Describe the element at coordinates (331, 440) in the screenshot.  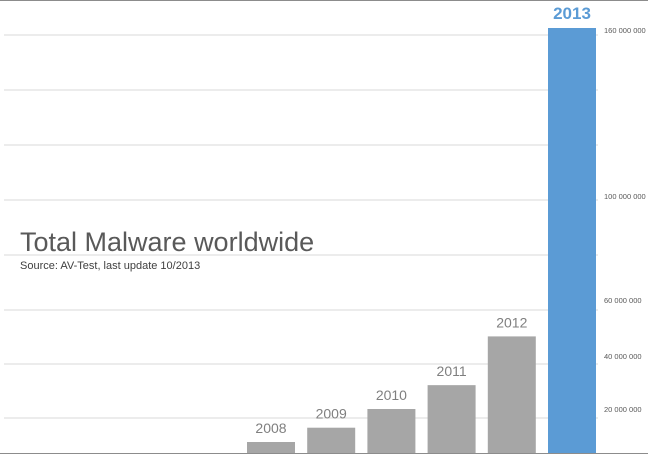
I see `bar-2009` at that location.